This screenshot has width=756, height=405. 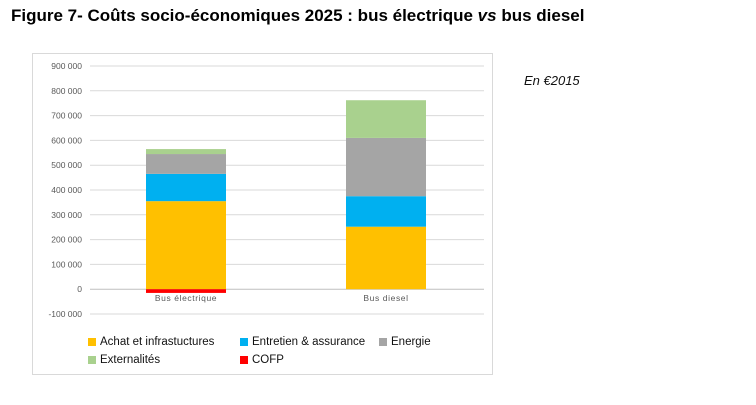 I want to click on y-tick-label: -100 000, so click(x=65, y=314).